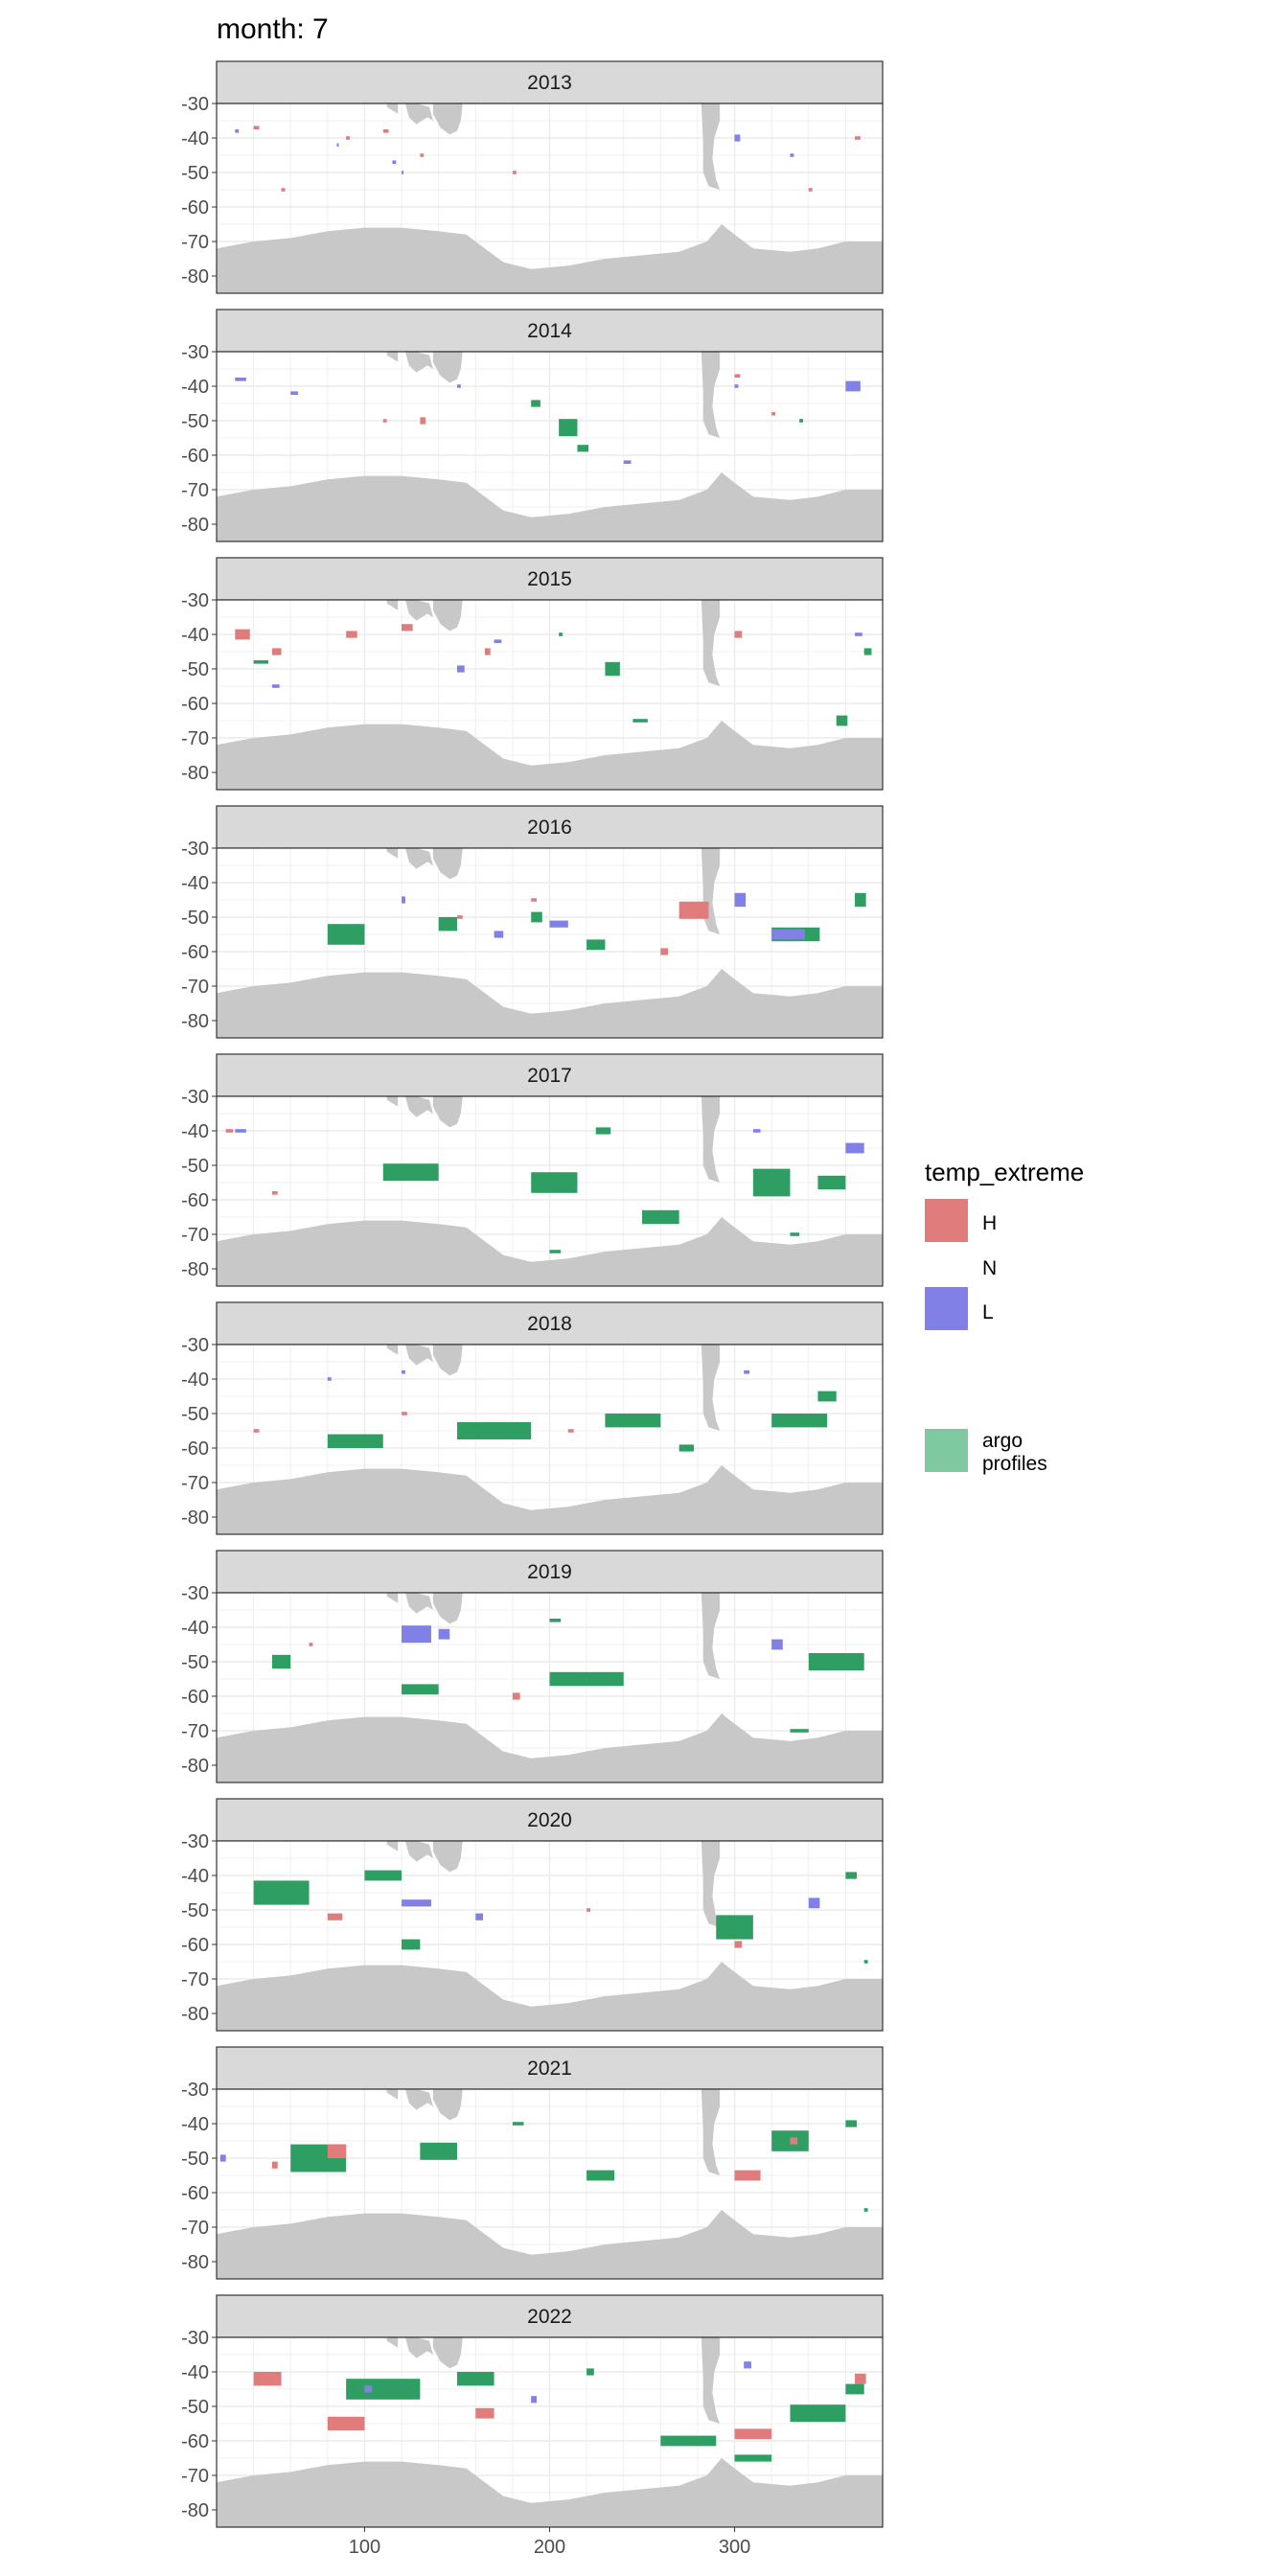  I want to click on facet-strip-label: 2013, so click(549, 83).